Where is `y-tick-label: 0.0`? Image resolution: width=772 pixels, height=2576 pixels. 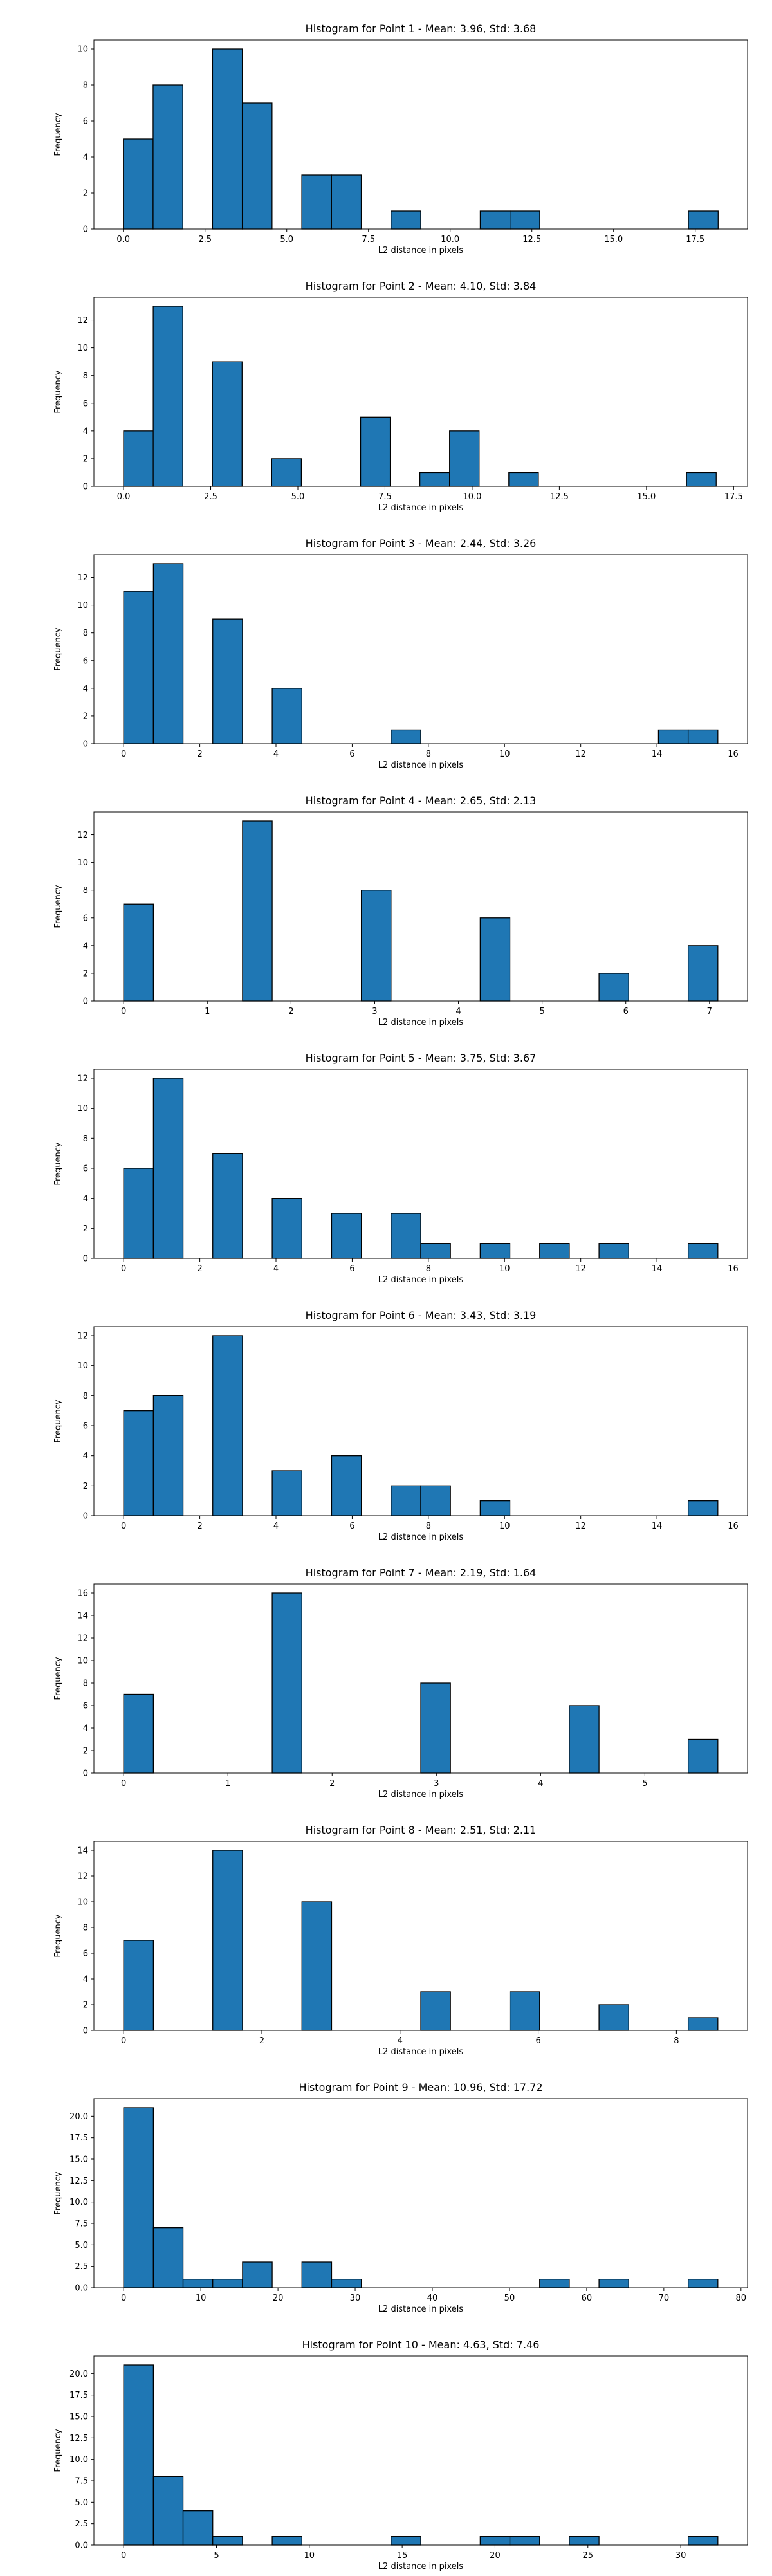
y-tick-label: 0.0 is located at coordinates (81, 2546).